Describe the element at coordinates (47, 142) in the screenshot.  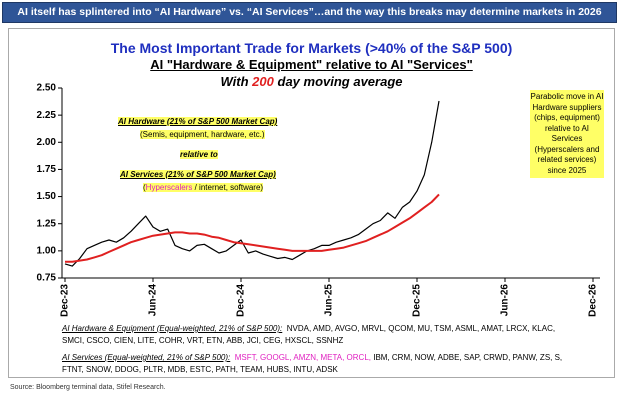
I see `y-tick-label: 2.00` at that location.